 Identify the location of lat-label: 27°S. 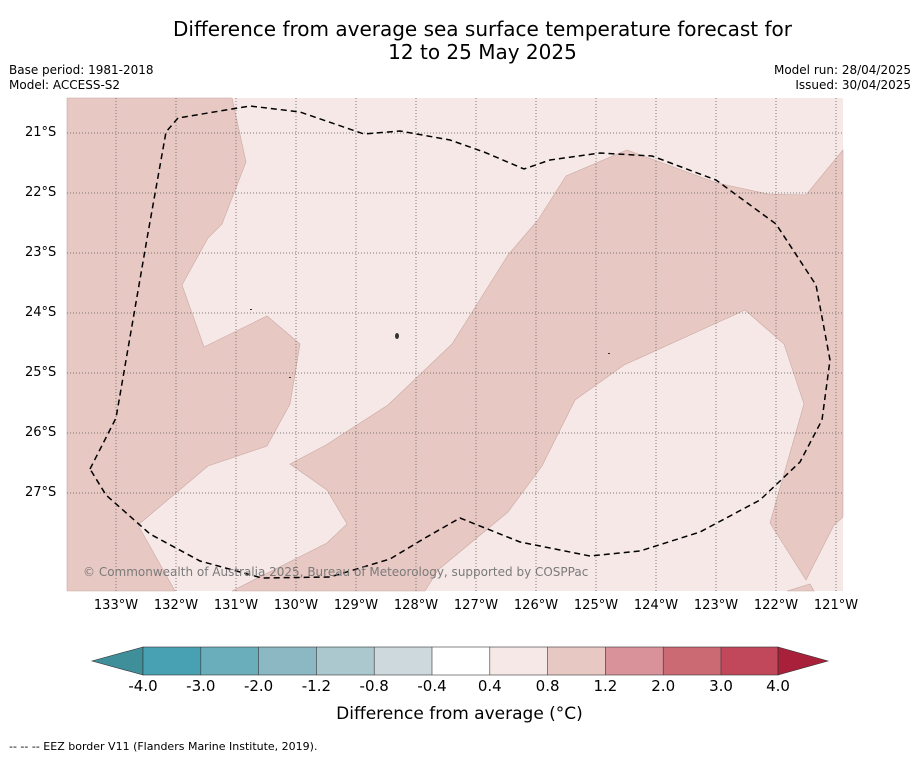
(41, 492).